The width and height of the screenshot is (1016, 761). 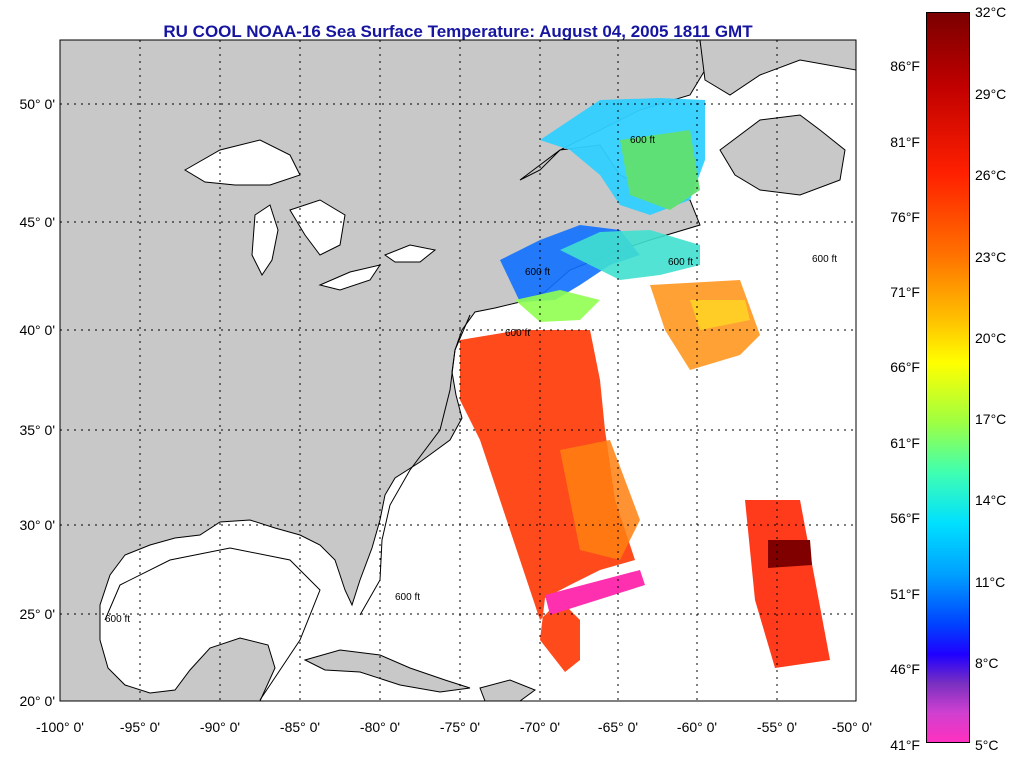 I want to click on colorbar, so click(x=948, y=377).